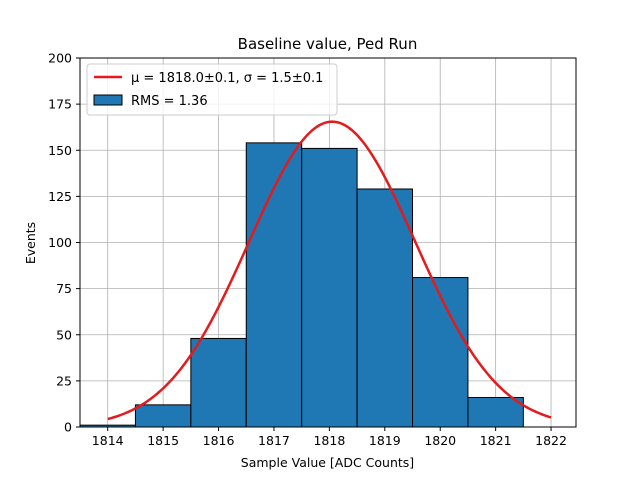 This screenshot has height=480, width=640. What do you see at coordinates (64, 288) in the screenshot?
I see `y-tick-label: 75` at bounding box center [64, 288].